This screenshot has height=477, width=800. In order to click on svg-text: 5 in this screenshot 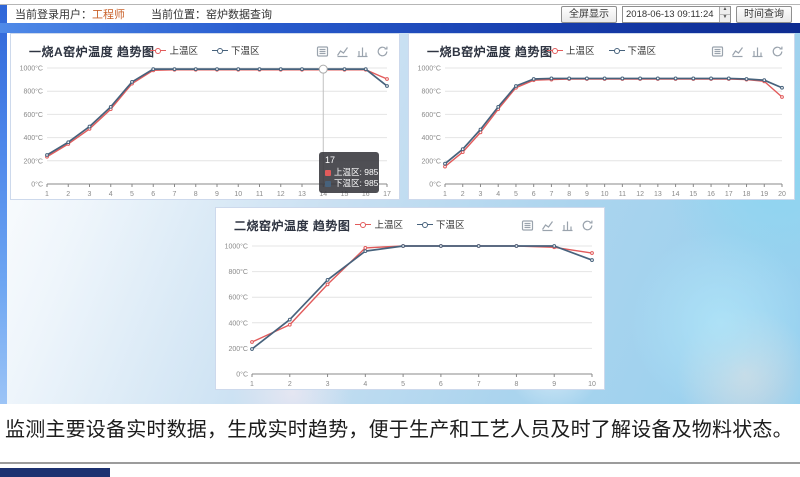, I will do `click(132, 194)`.